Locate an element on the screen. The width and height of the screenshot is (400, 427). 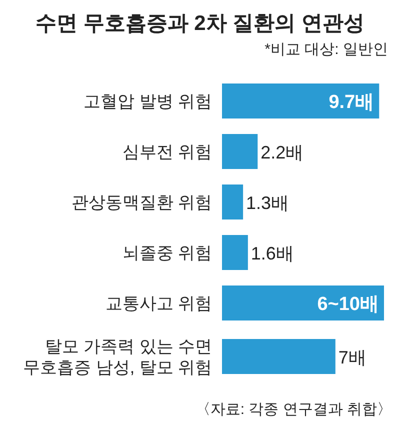
data-label: 6~10배 is located at coordinates (348, 304).